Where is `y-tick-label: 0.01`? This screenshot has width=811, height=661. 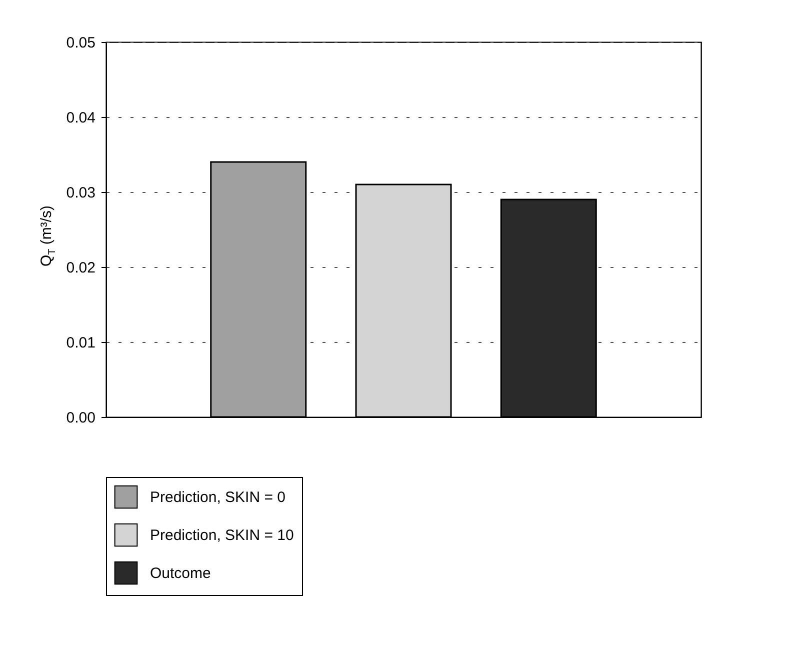 y-tick-label: 0.01 is located at coordinates (81, 343).